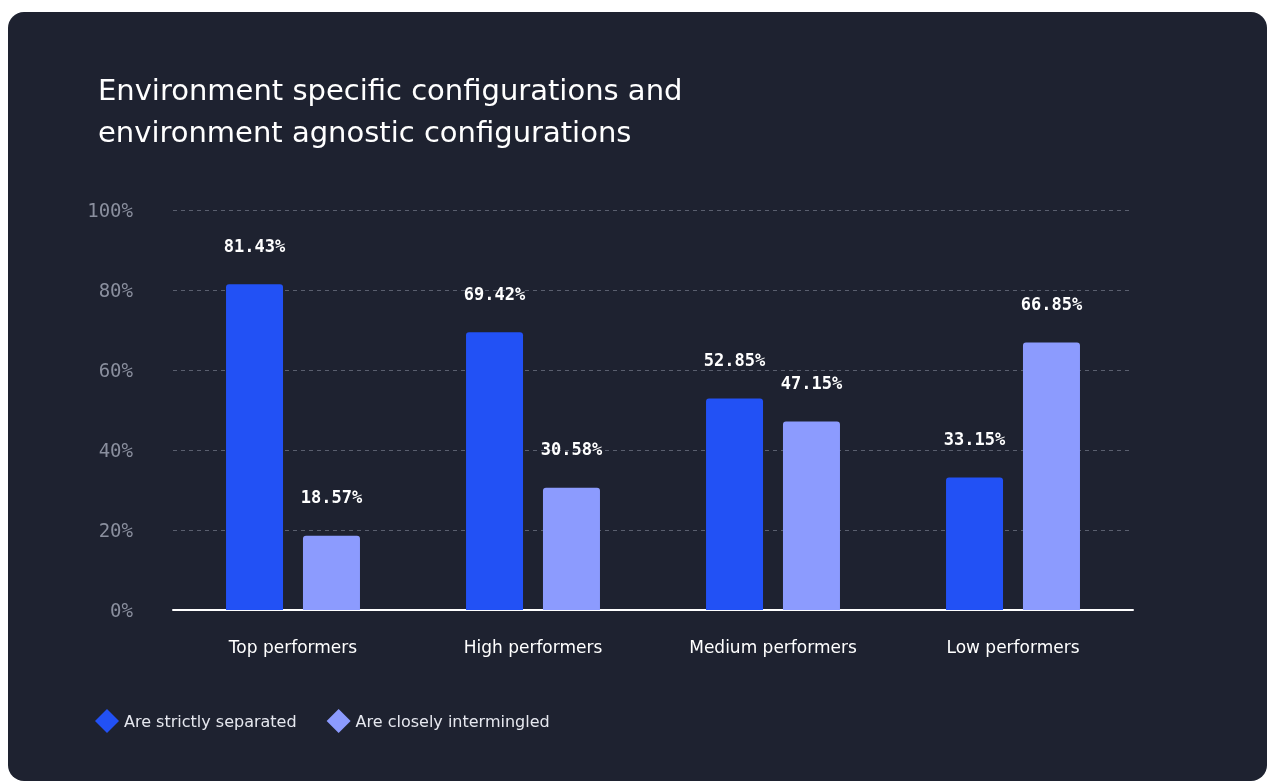  Describe the element at coordinates (974, 438) in the screenshot. I see `data-label: 33.15%` at that location.